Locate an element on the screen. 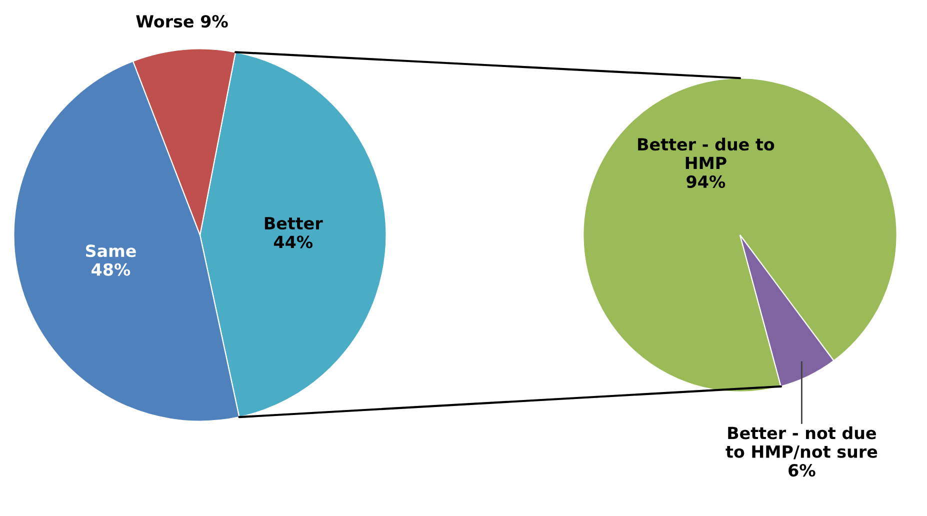 This screenshot has width=927, height=516. data-label: 94% is located at coordinates (706, 181).